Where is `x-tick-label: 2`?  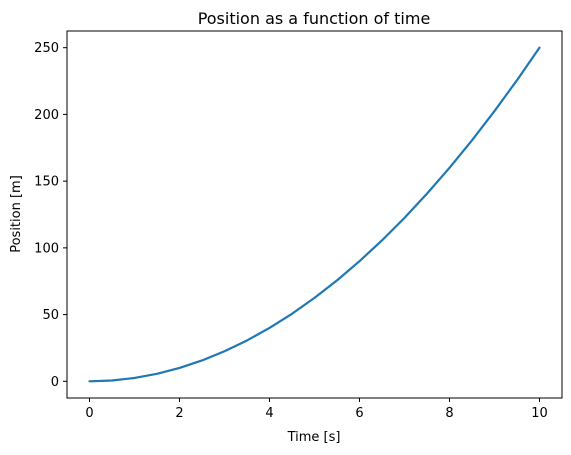
x-tick-label: 2 is located at coordinates (179, 413).